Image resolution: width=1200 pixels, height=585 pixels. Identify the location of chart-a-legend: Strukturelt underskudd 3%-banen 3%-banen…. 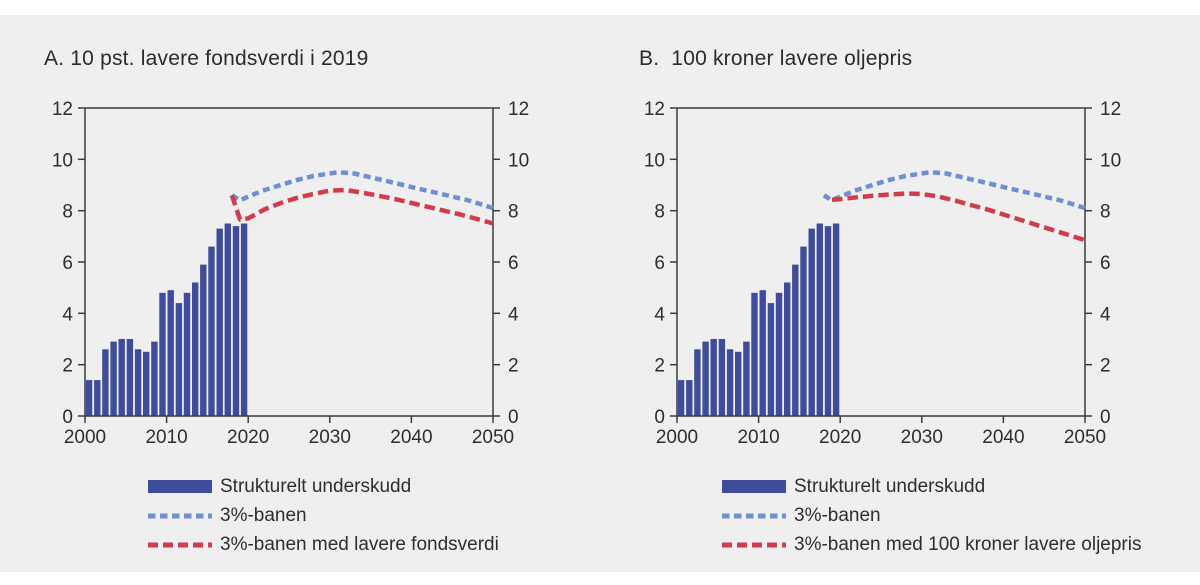
(323, 515).